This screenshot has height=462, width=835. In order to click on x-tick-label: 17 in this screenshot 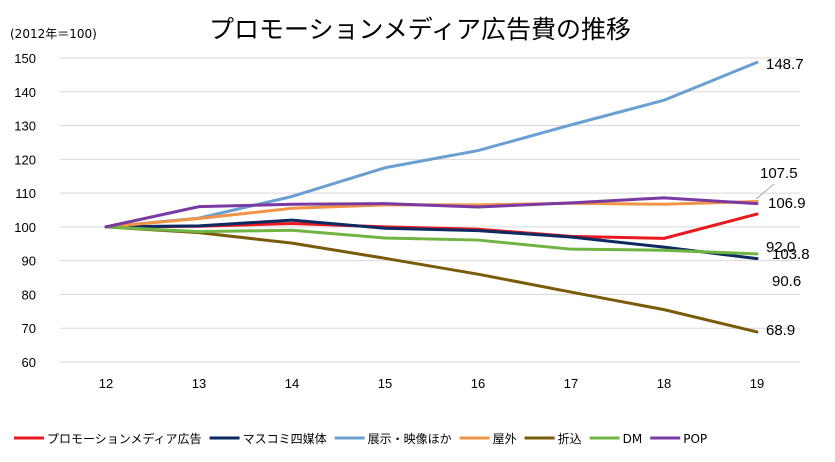, I will do `click(571, 383)`.